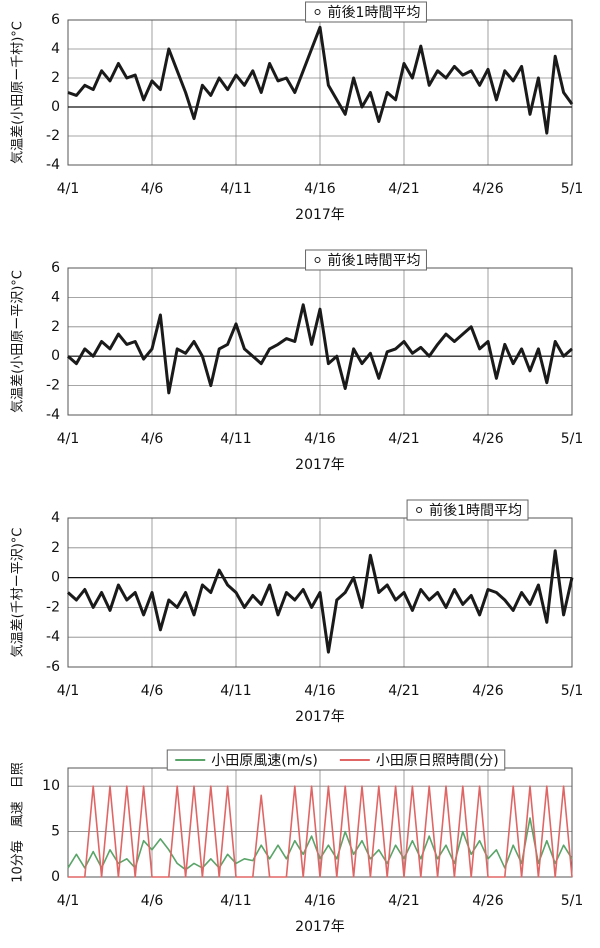 The height and width of the screenshot is (948, 600). Describe the element at coordinates (437, 761) in the screenshot. I see `legend-label: 小田原日照時間(分)` at that location.